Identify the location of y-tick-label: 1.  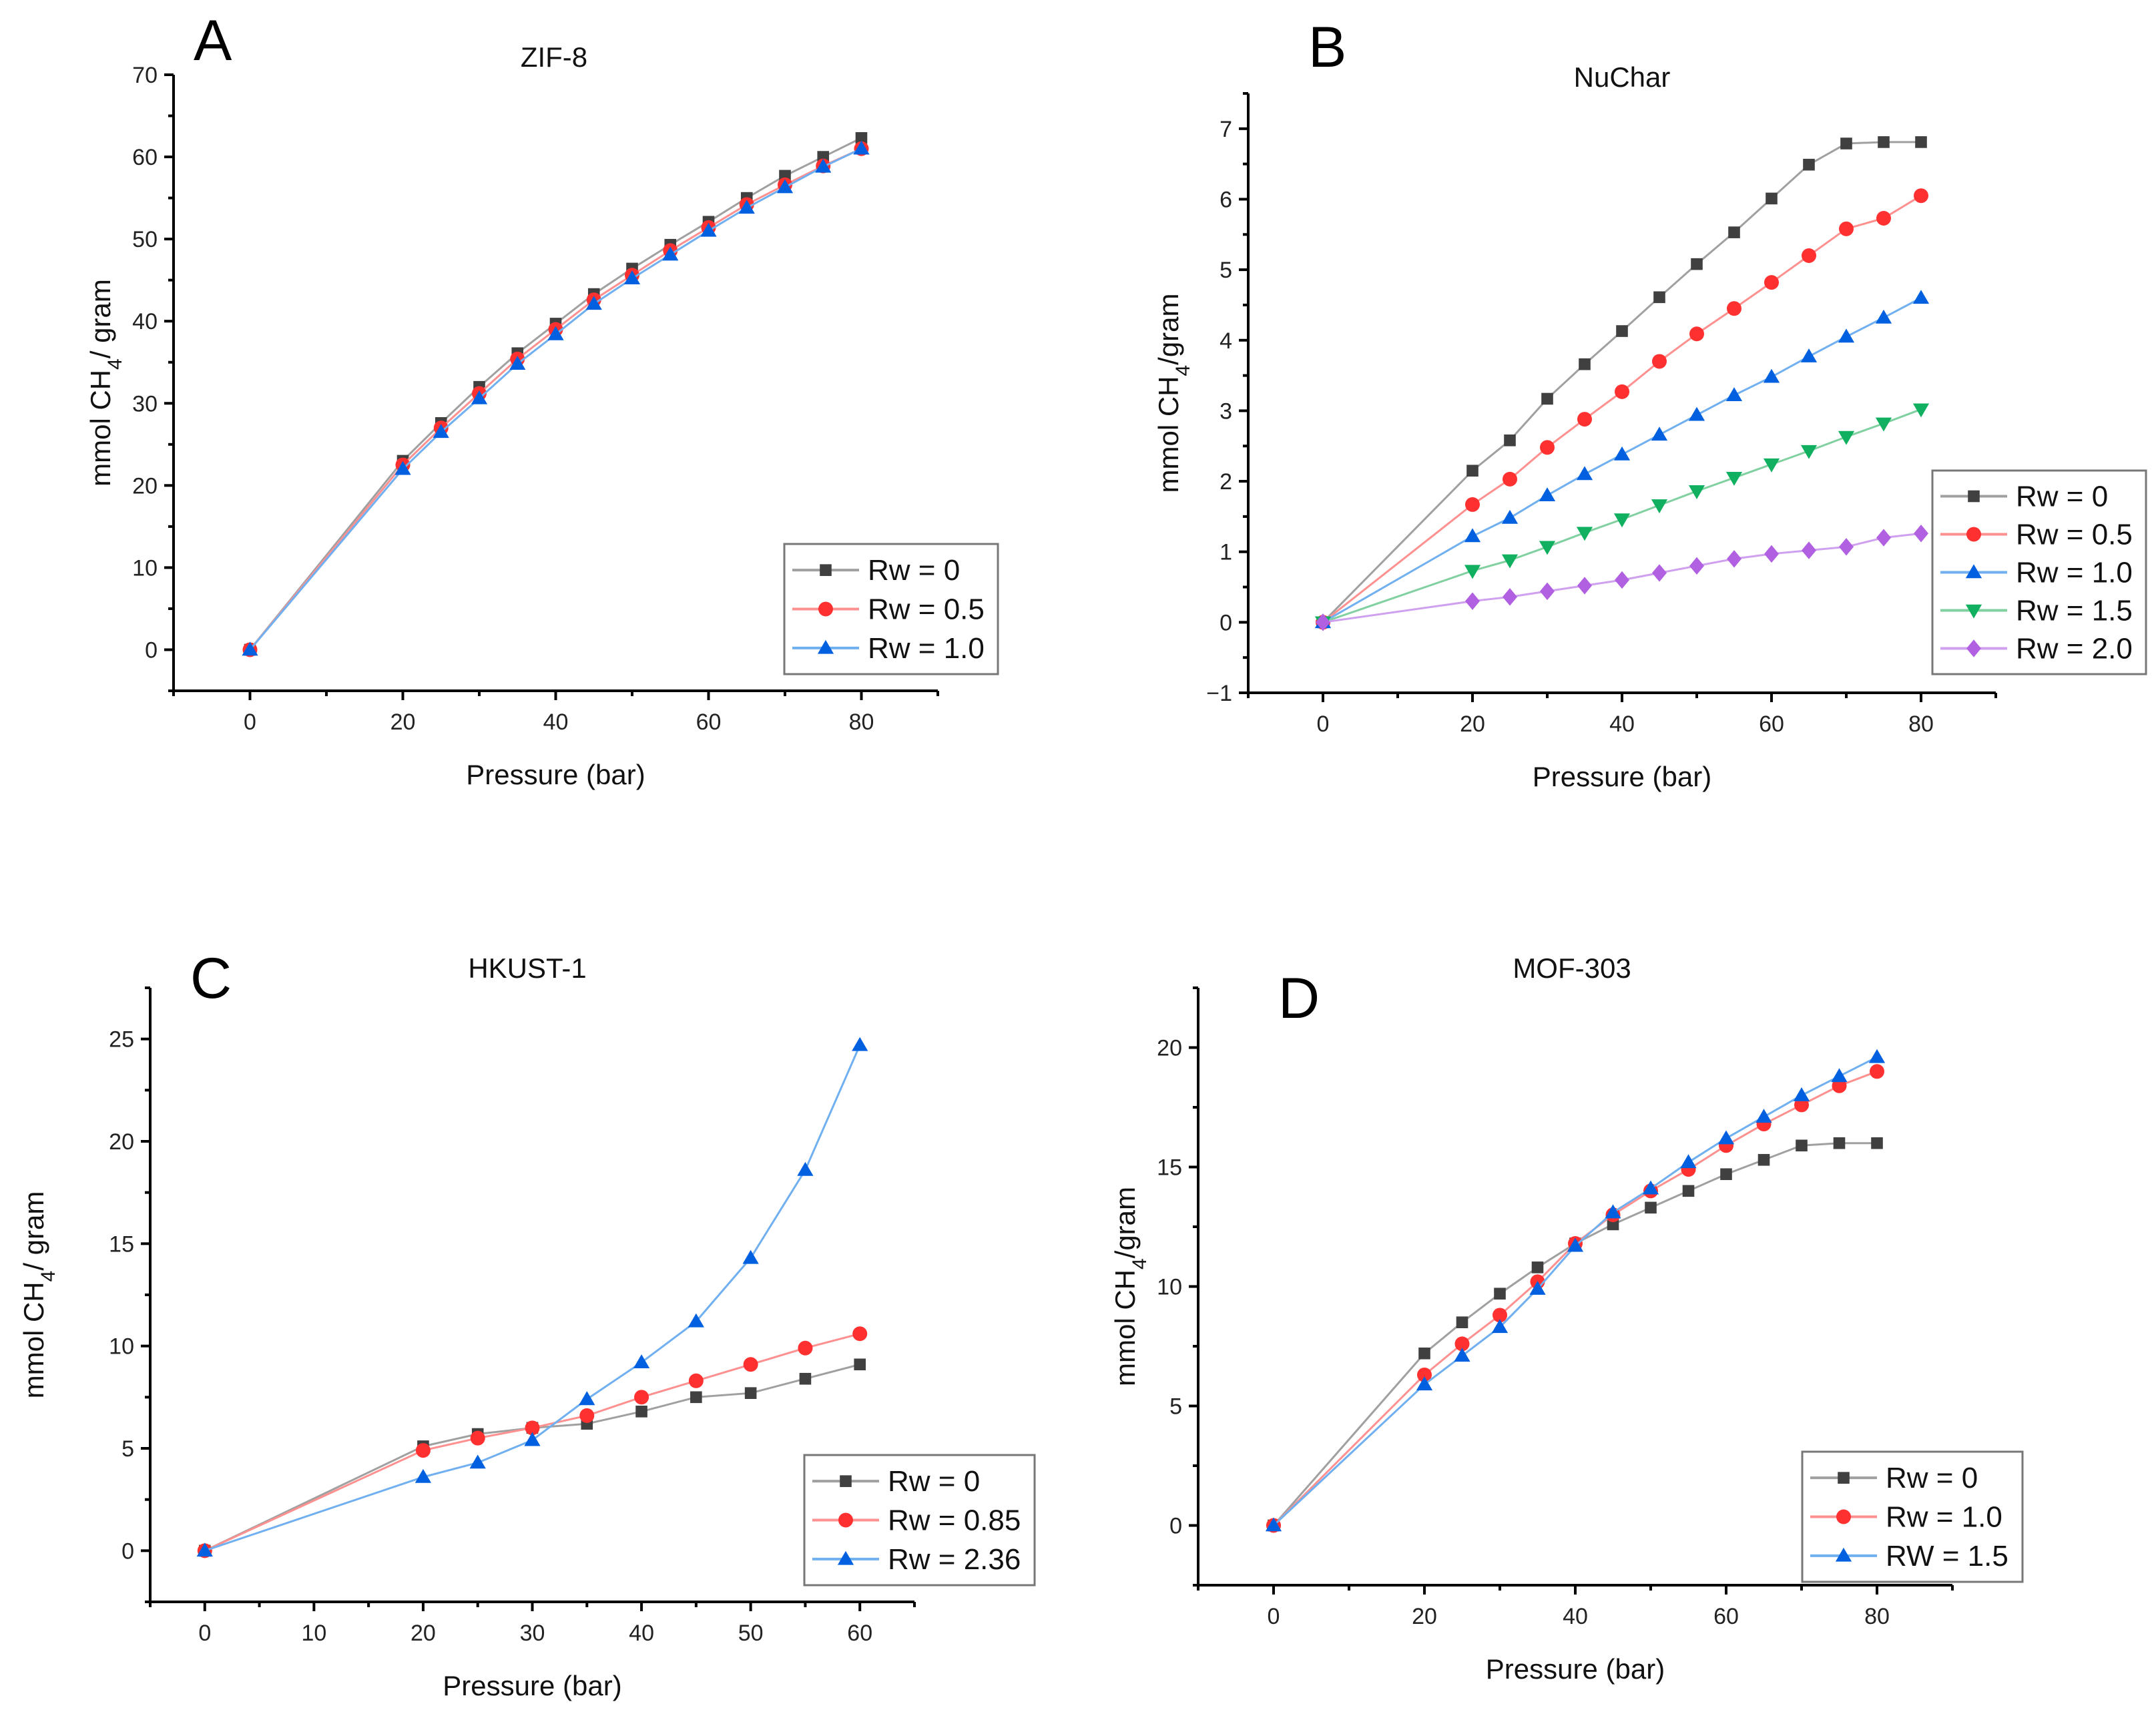
(1226, 552).